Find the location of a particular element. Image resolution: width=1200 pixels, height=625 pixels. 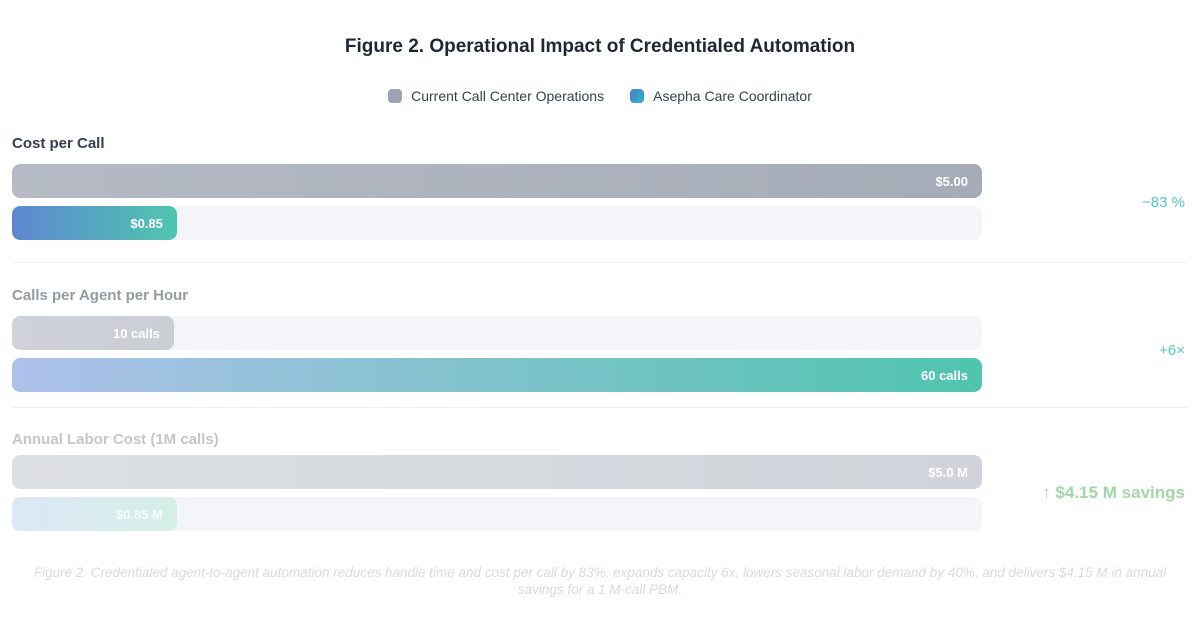

bar-track: $5.00 is located at coordinates (497, 181).